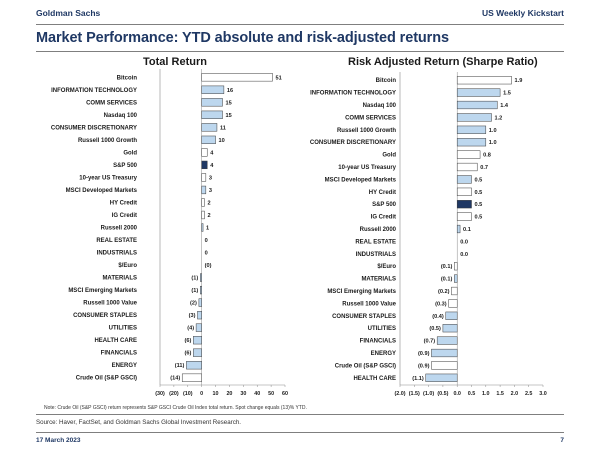 Image resolution: width=600 pixels, height=451 pixels. Describe the element at coordinates (442, 394) in the screenshot. I see `x-tick-label: (0.5)` at that location.